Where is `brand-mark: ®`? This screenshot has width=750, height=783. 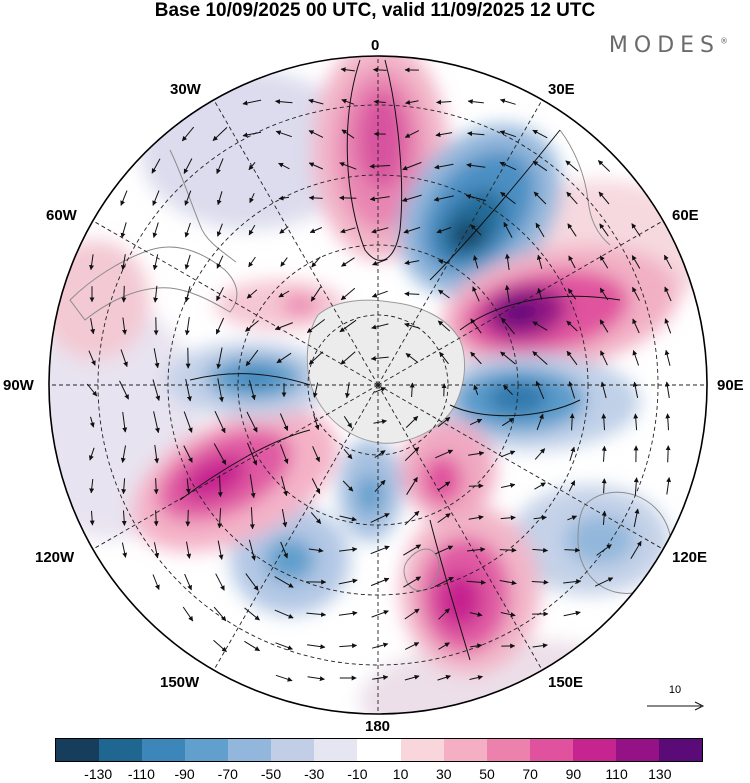
brand-mark: ® is located at coordinates (724, 41).